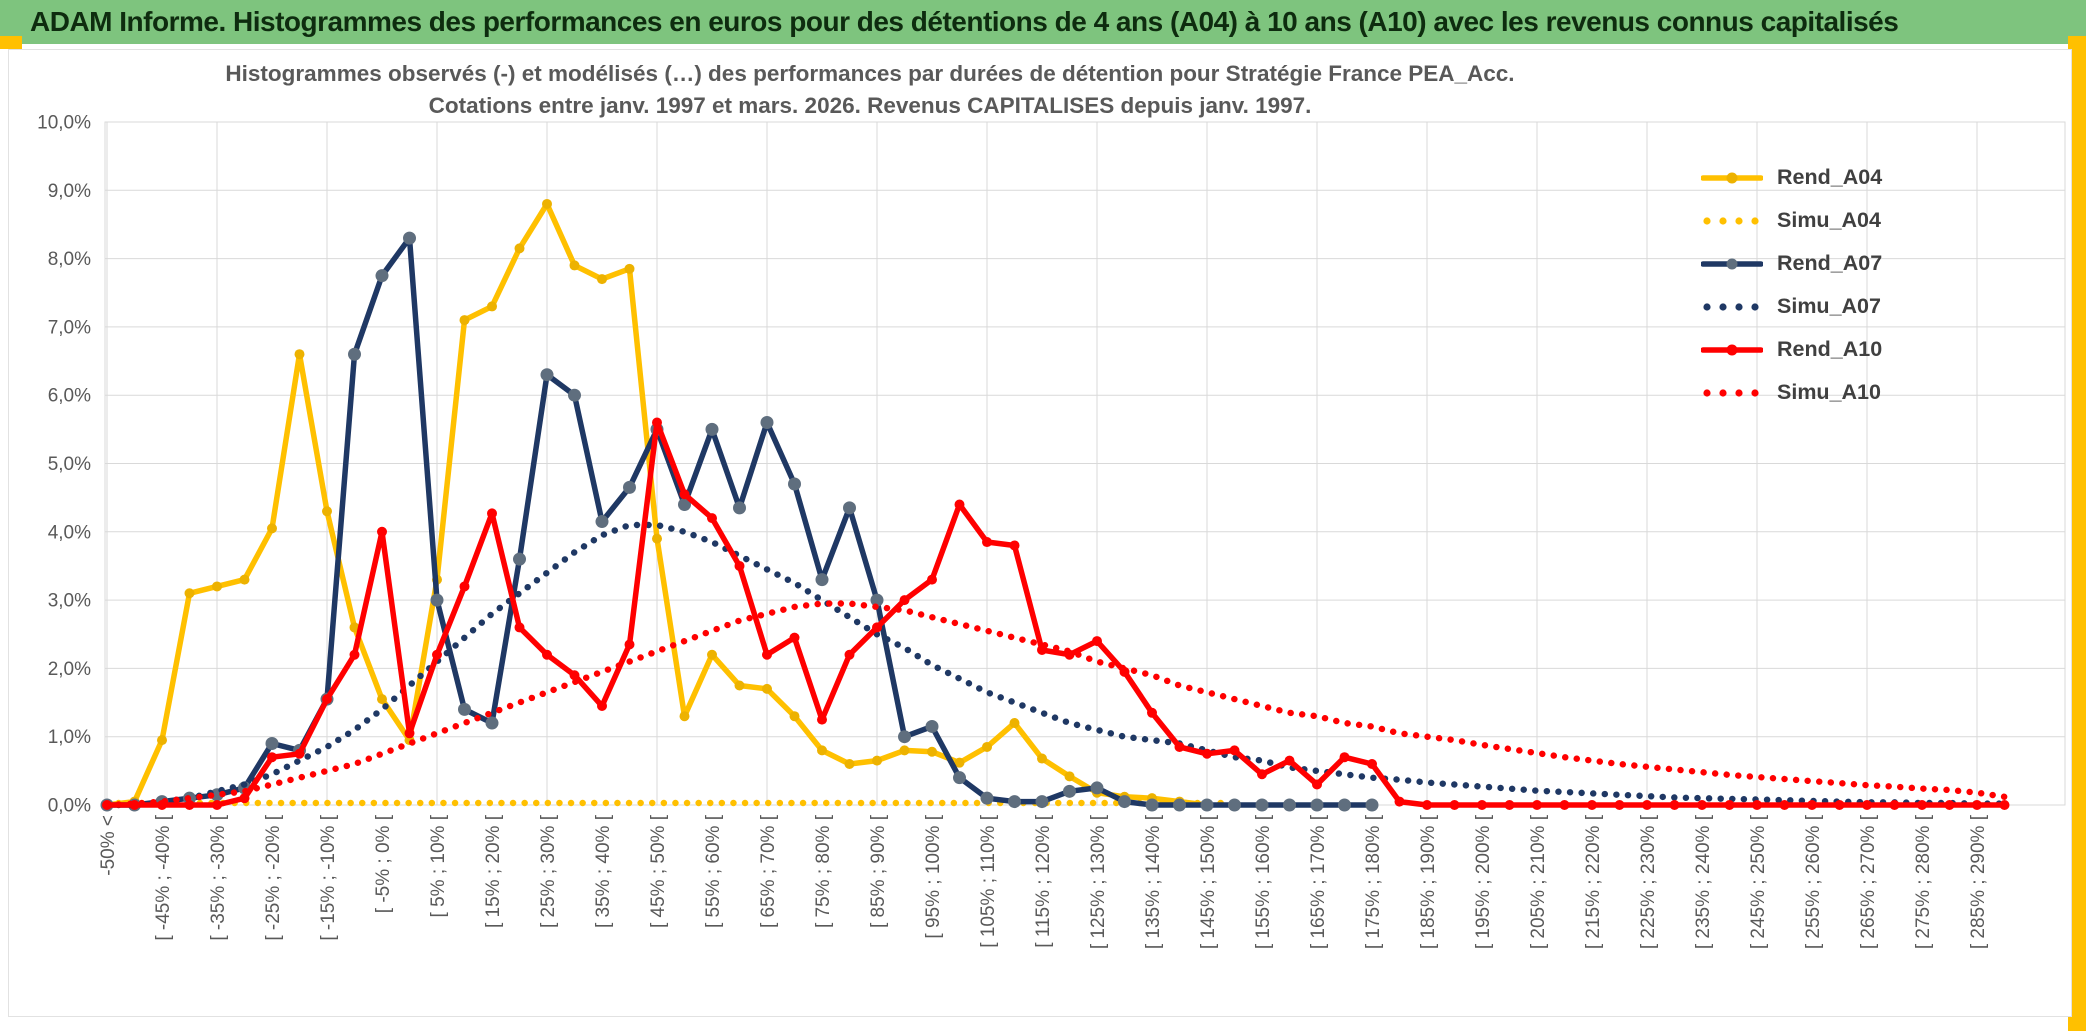  Describe the element at coordinates (69, 532) in the screenshot. I see `y-tick-label: 4,0%` at that location.